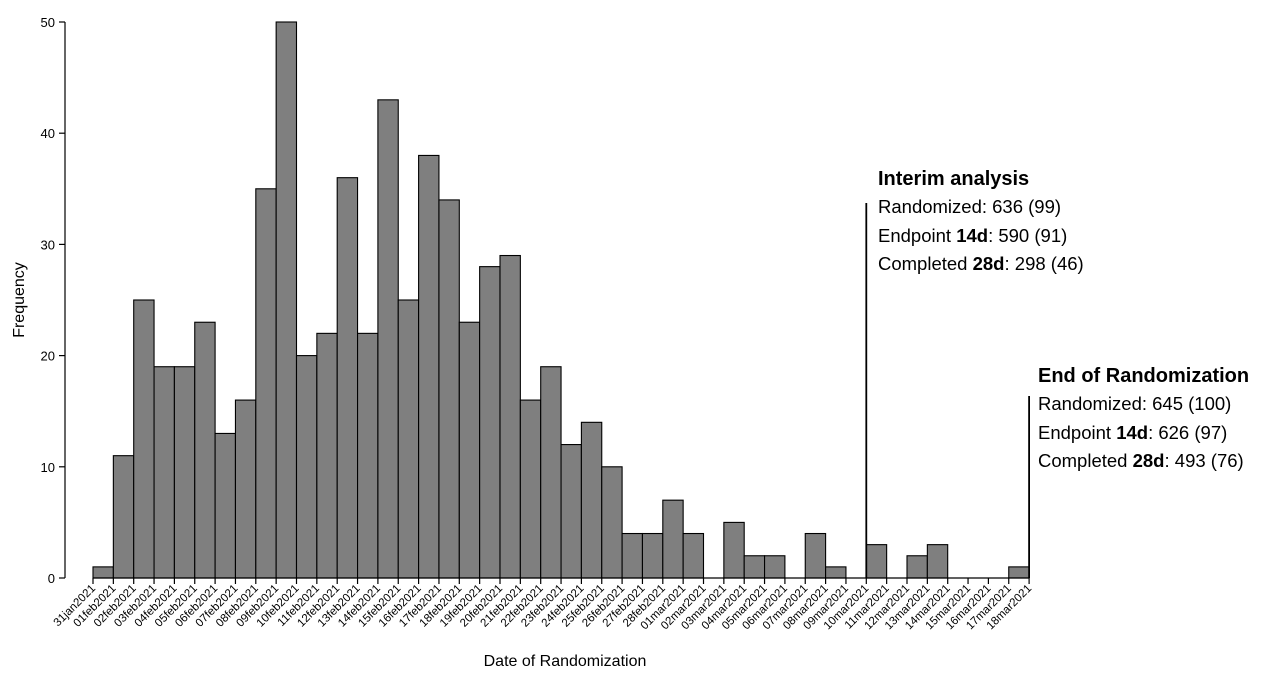  What do you see at coordinates (429, 366) in the screenshot?
I see `bar-17feb2021` at bounding box center [429, 366].